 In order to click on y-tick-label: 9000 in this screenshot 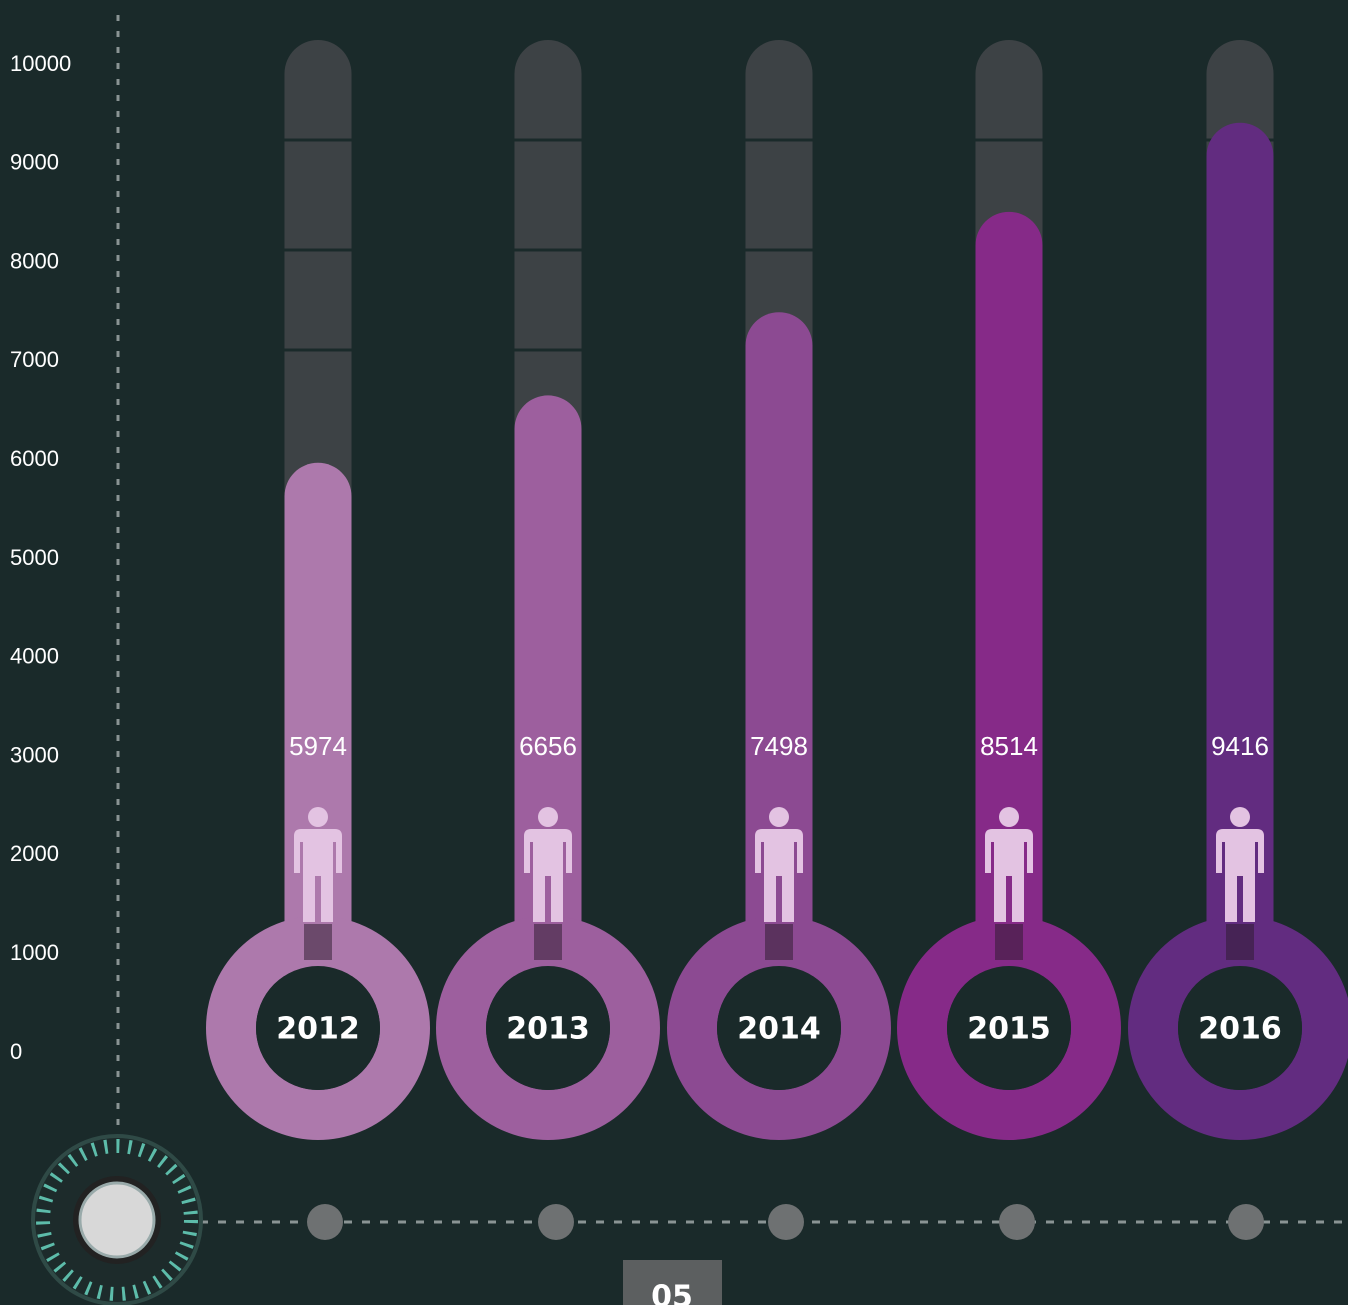, I will do `click(34, 162)`.